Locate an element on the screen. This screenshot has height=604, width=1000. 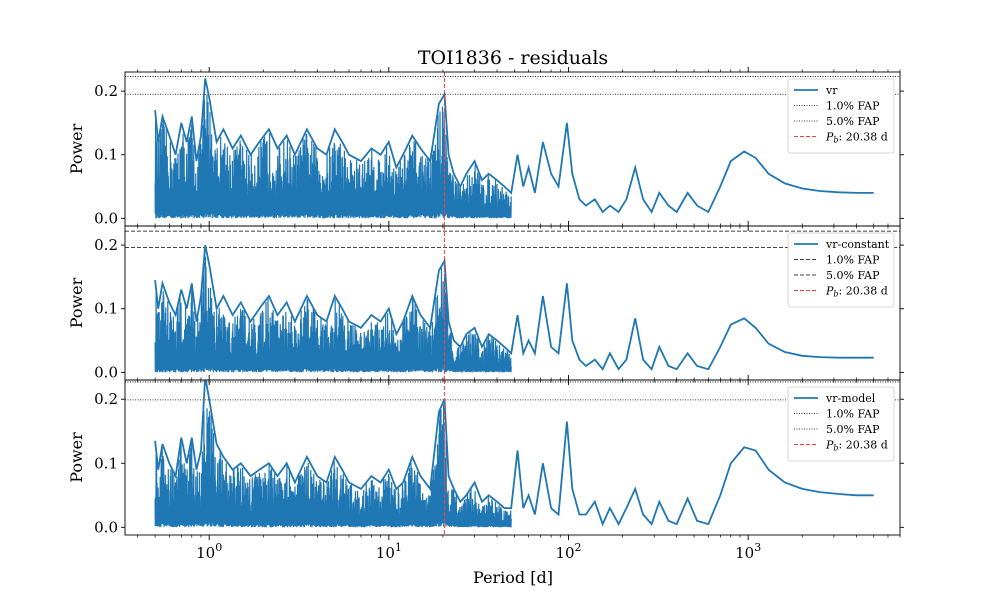
legend-label-1: vr is located at coordinates (831, 90).